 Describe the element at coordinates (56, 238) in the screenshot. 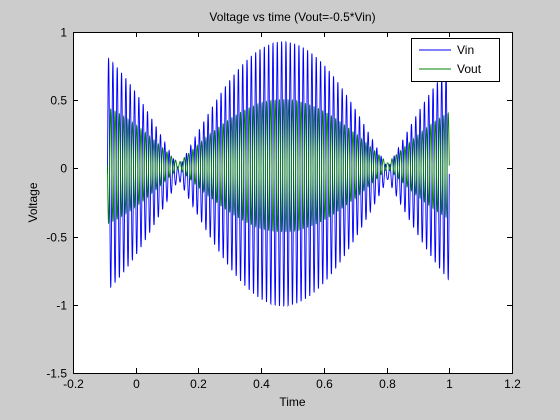

I see `y-tick-label: -0.5` at that location.